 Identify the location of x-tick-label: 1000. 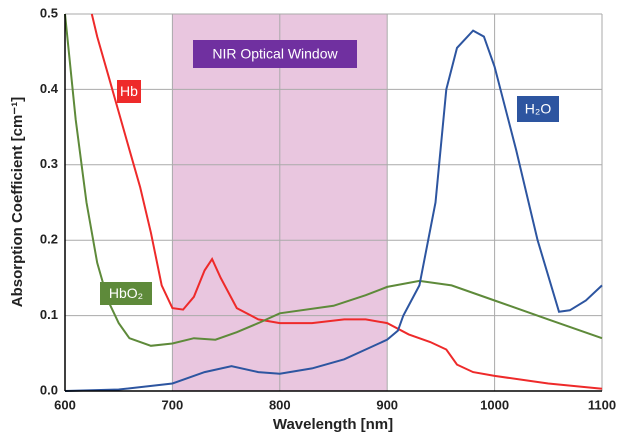
(494, 404).